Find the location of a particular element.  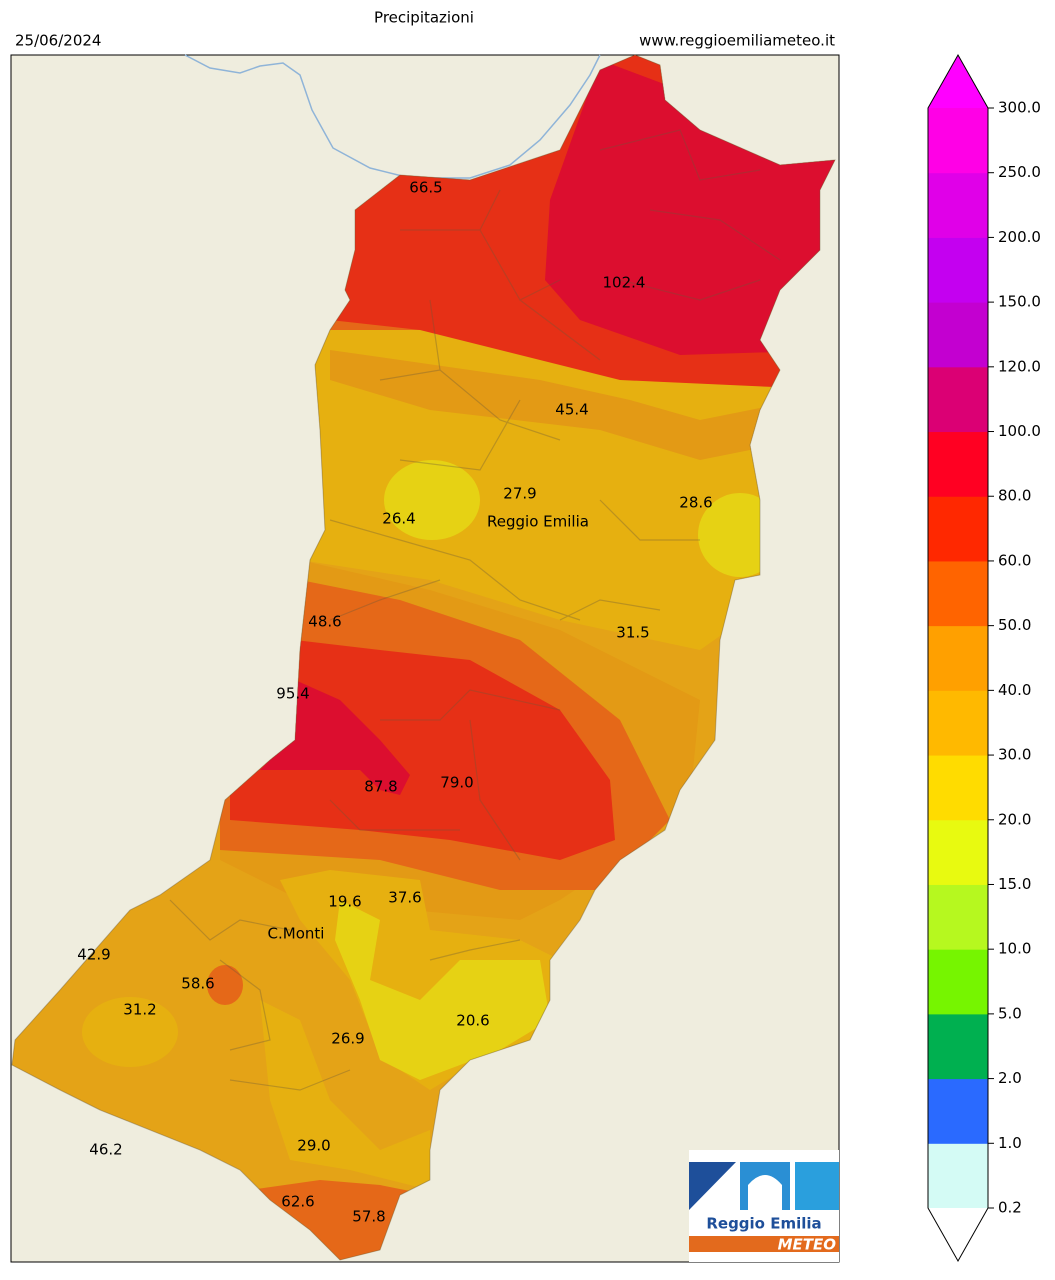

station-value: 66.5 is located at coordinates (425, 188).